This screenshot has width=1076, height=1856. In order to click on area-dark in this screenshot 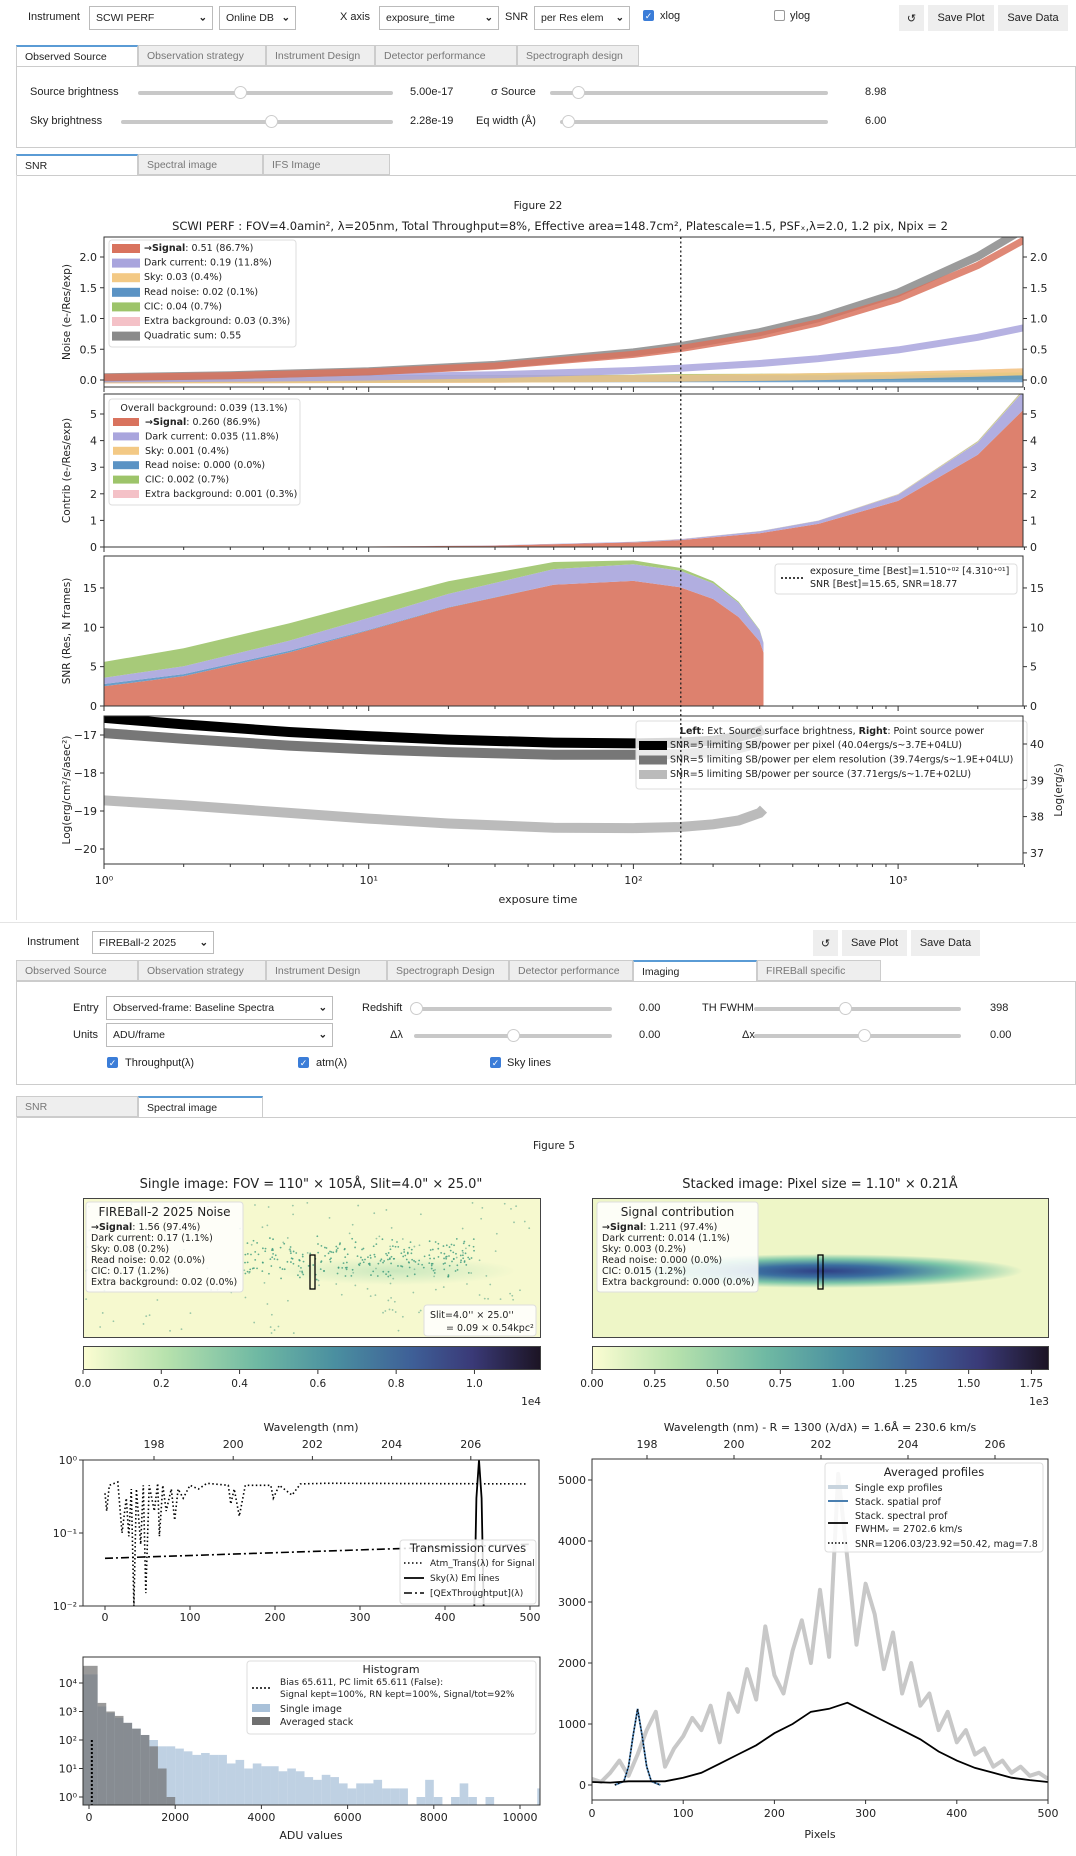, I will do `click(434, 624)`.